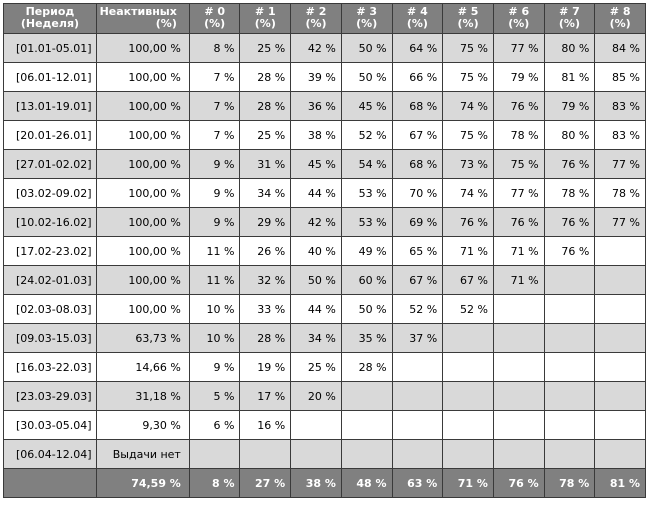 The height and width of the screenshot is (510, 646). Describe the element at coordinates (518, 483) in the screenshot. I see `totals-cell: 76 %` at that location.